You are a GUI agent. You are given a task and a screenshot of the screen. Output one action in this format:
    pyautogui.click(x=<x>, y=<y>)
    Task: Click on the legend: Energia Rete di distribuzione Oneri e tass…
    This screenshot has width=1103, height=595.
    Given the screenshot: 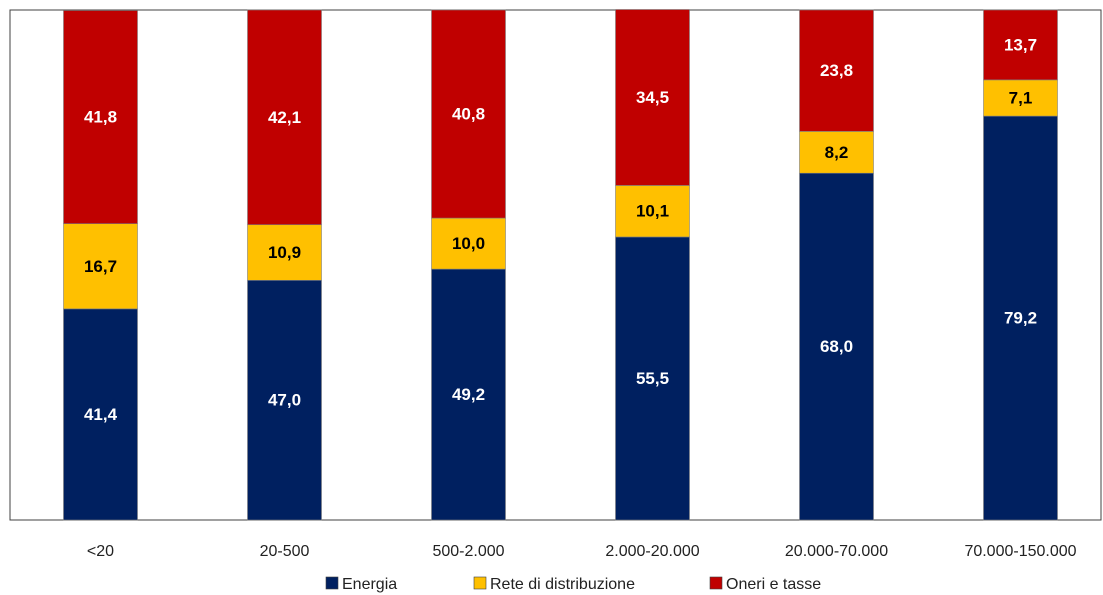 What is the action you would take?
    pyautogui.click(x=573, y=584)
    